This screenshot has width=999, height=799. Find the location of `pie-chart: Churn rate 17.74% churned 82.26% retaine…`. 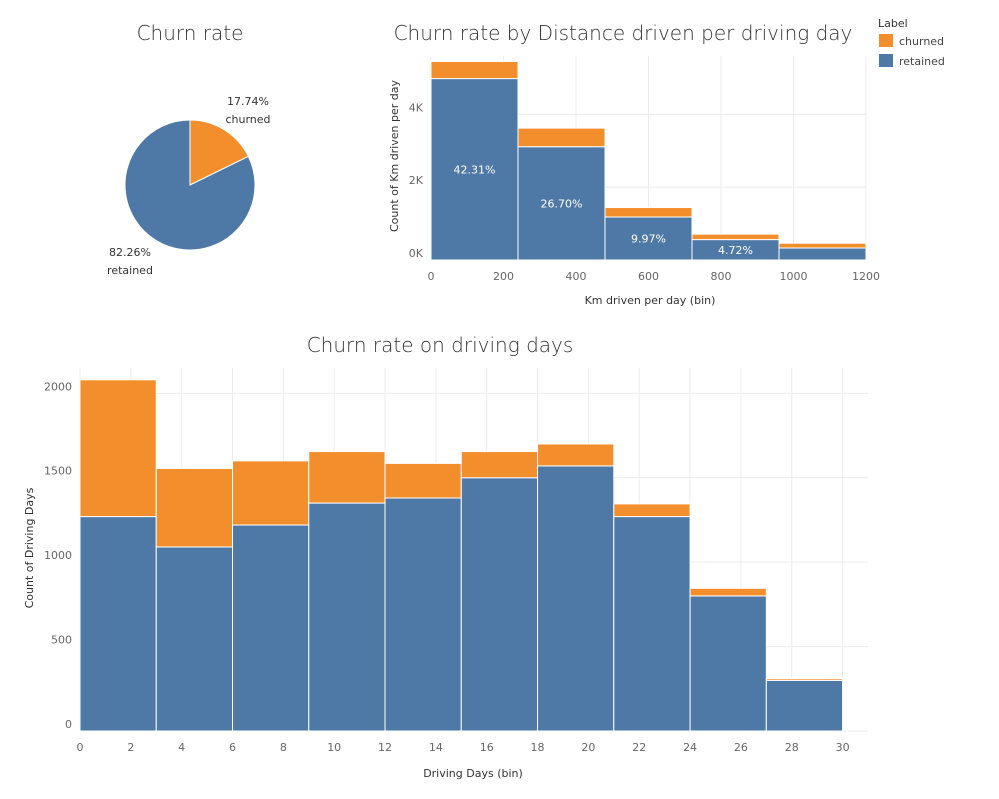

pie-chart: Churn rate 17.74% churned 82.26% retaine… is located at coordinates (188, 149).